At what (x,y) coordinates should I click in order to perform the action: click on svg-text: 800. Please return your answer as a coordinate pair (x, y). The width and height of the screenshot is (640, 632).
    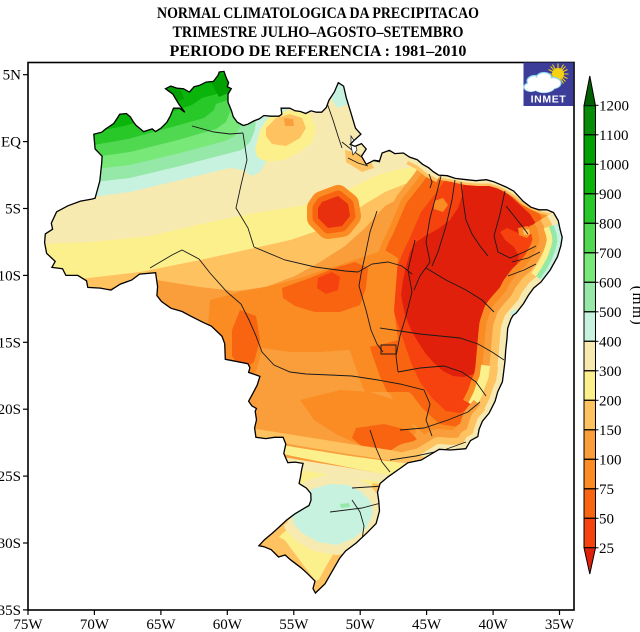
    Looking at the image, I should click on (610, 224).